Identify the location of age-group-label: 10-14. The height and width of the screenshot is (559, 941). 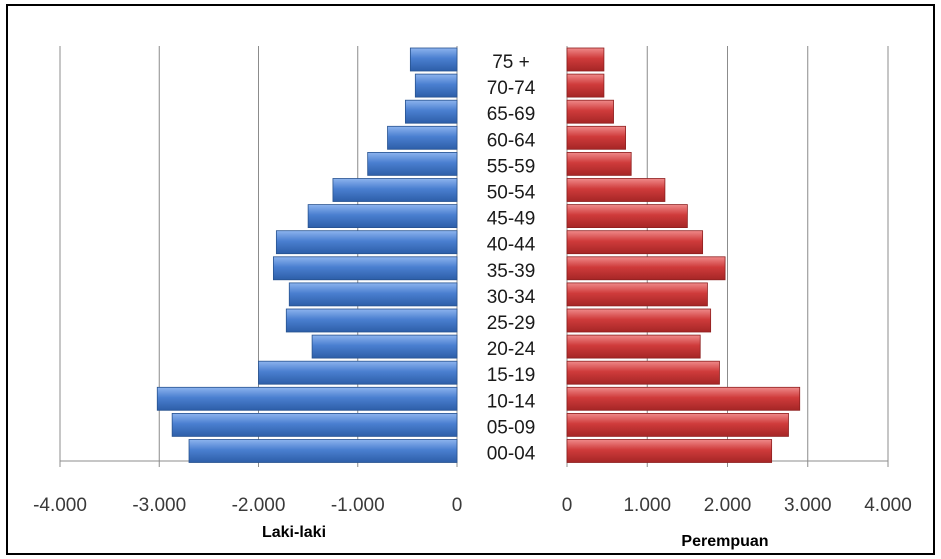
(511, 401).